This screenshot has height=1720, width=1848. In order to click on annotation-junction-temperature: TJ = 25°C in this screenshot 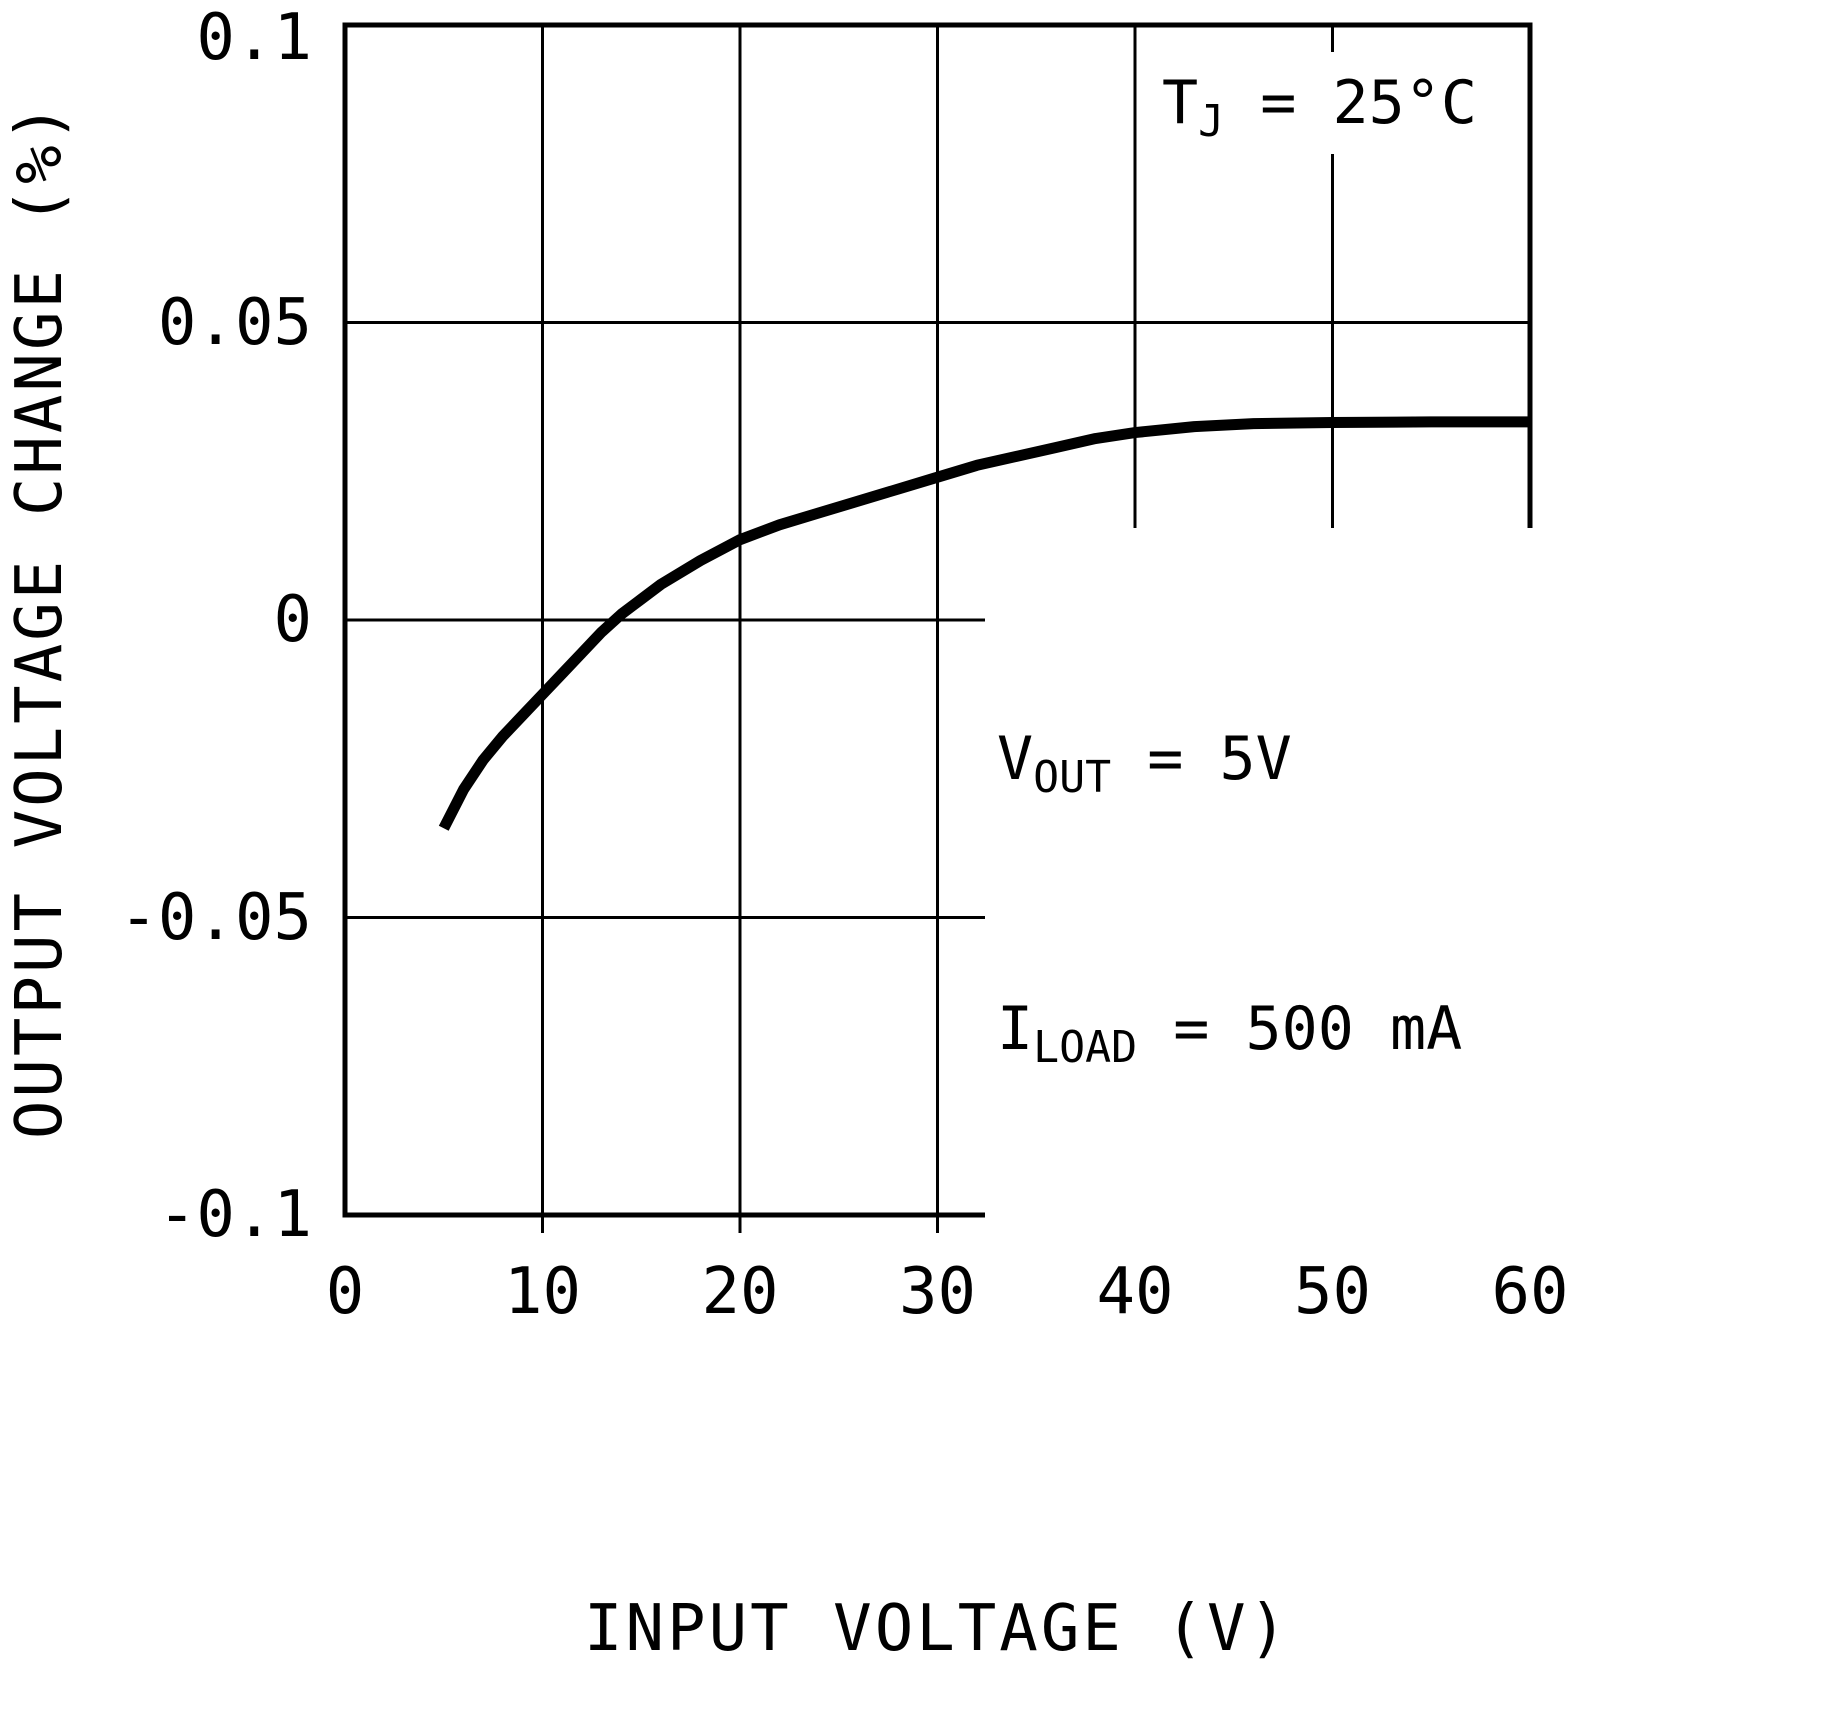, I will do `click(1320, 103)`.